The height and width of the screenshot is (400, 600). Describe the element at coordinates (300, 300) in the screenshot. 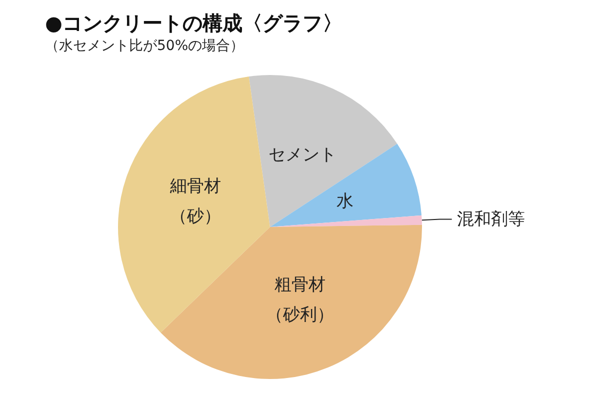

I see `slice-label: 粗骨材（砂利）` at that location.